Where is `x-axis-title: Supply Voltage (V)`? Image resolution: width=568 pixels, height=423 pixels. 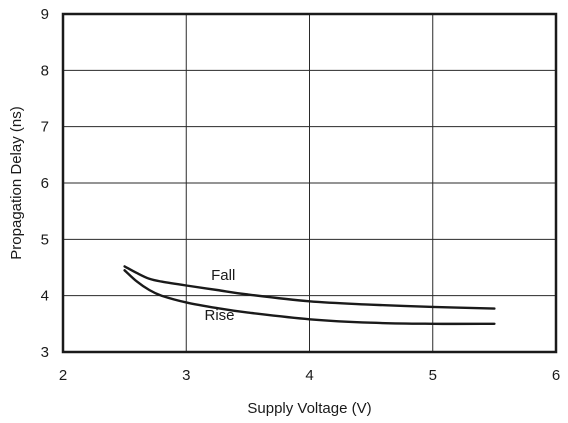 x-axis-title: Supply Voltage (V) is located at coordinates (309, 408).